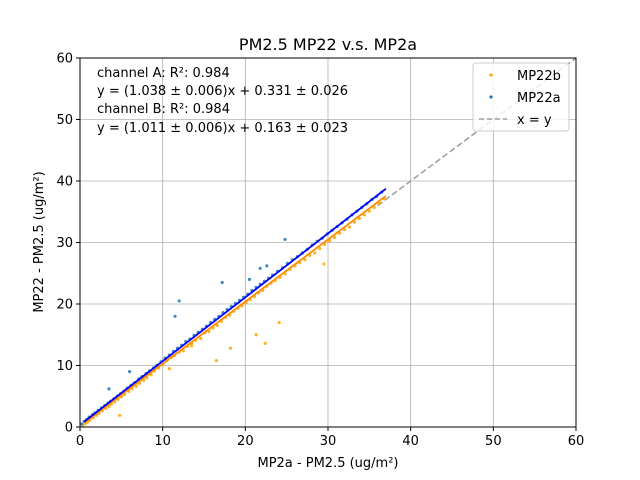 This screenshot has width=640, height=480. What do you see at coordinates (80, 441) in the screenshot?
I see `x-tick-label-0: 0` at bounding box center [80, 441].